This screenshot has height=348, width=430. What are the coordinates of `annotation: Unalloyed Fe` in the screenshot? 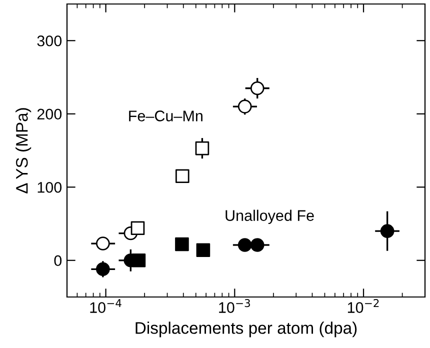 It's located at (270, 217).